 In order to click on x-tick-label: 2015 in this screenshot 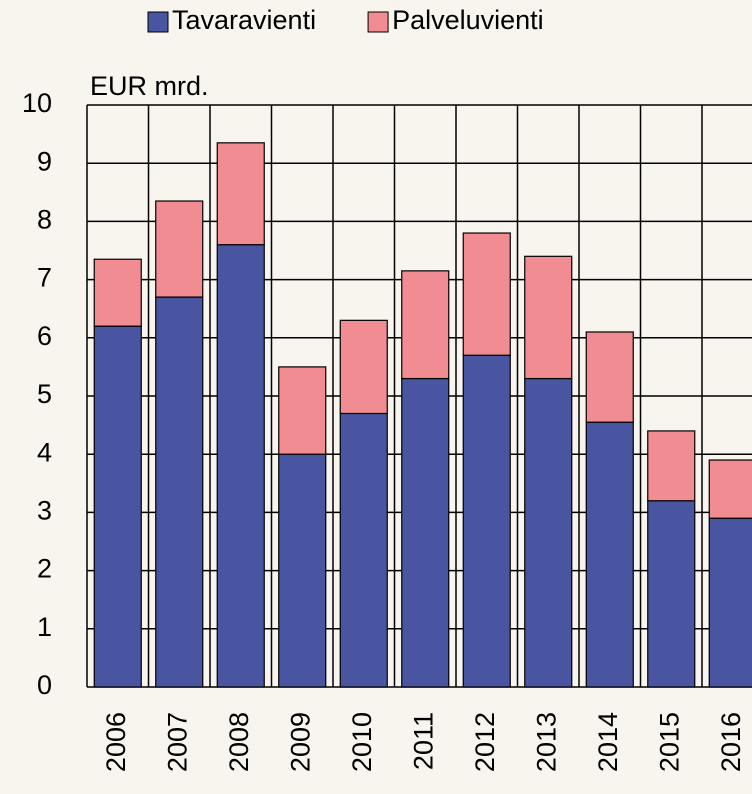, I will do `click(669, 742)`.